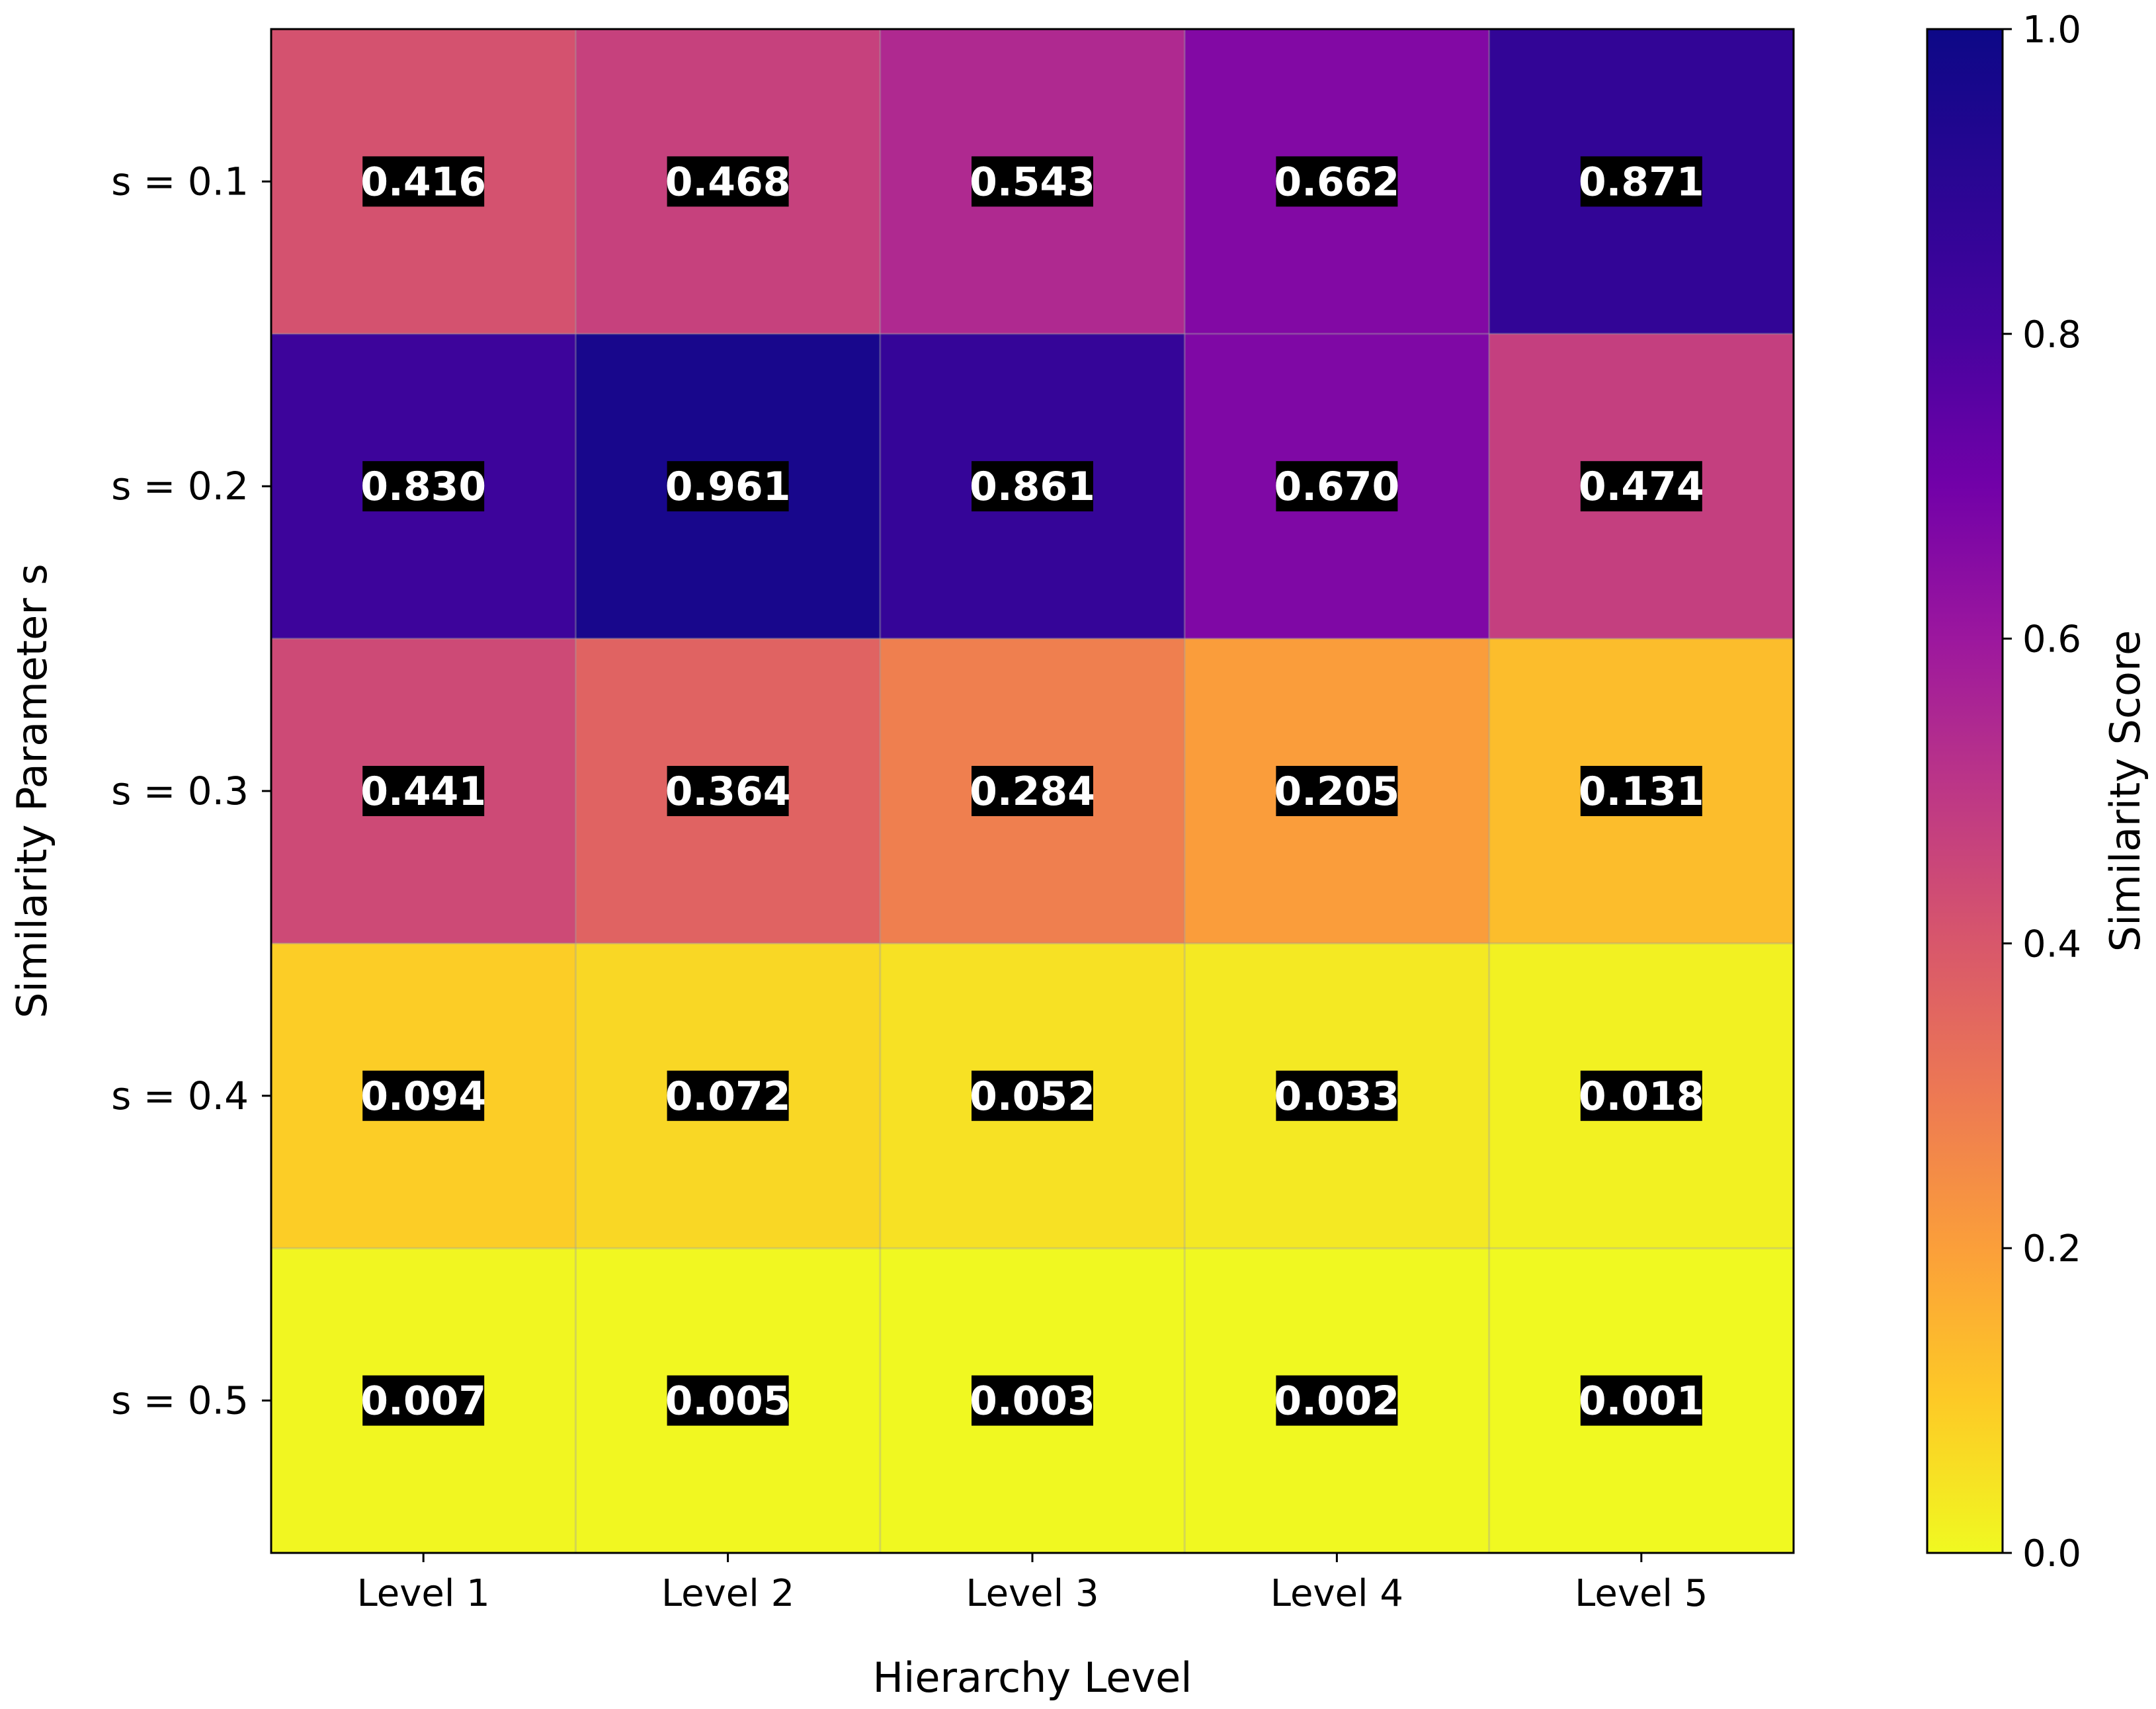  Describe the element at coordinates (2051, 334) in the screenshot. I see `colorbar-tick-label: 0.8` at that location.